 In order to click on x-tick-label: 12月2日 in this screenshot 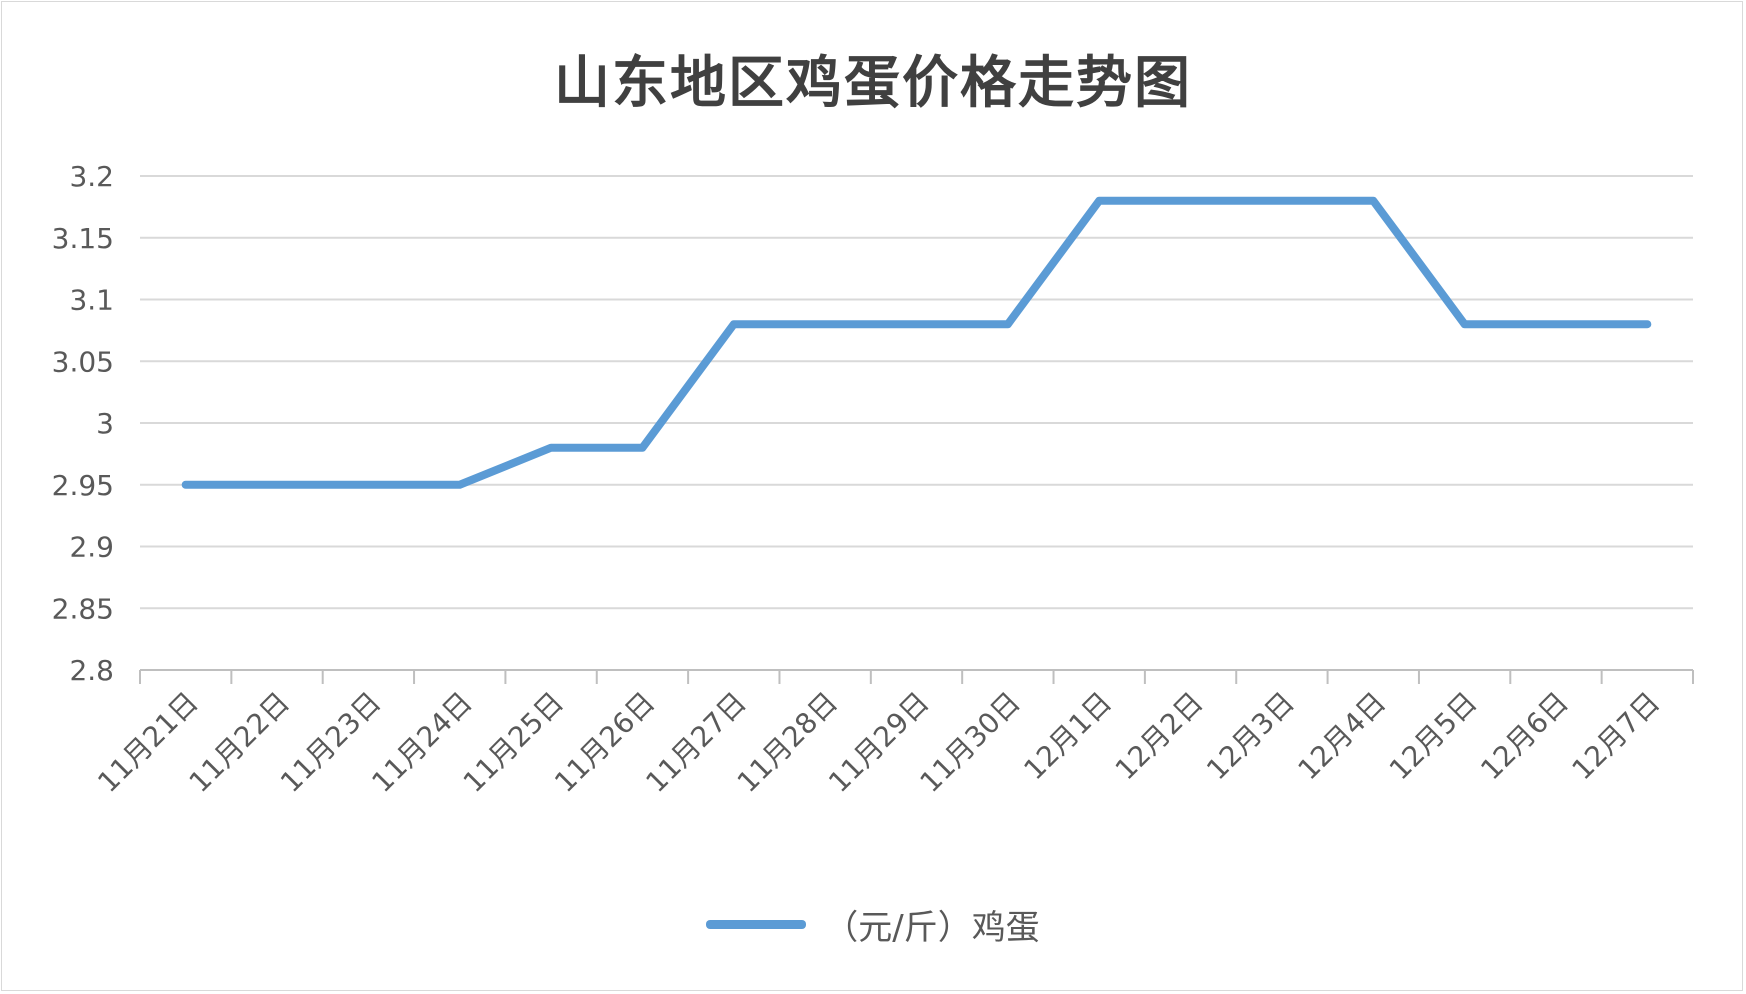, I will do `click(1159, 736)`.